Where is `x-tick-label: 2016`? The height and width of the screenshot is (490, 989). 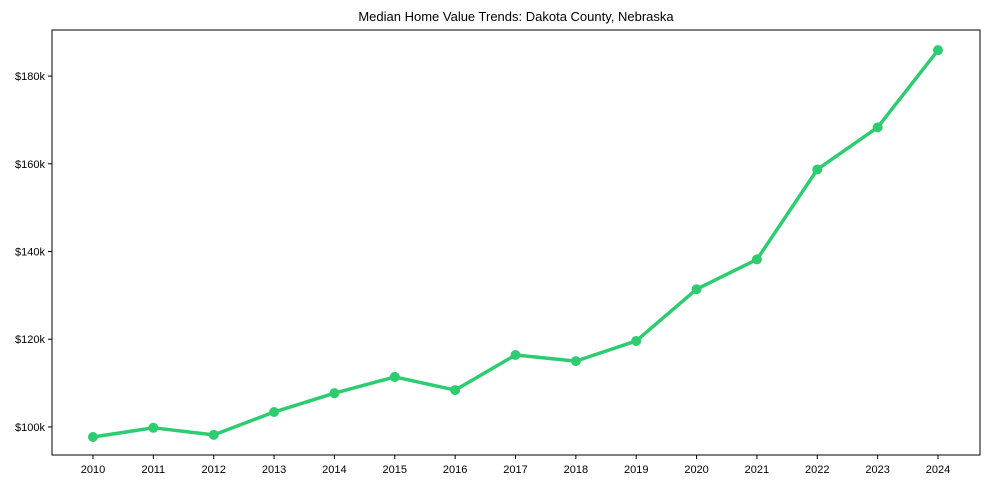
x-tick-label: 2016 is located at coordinates (455, 470).